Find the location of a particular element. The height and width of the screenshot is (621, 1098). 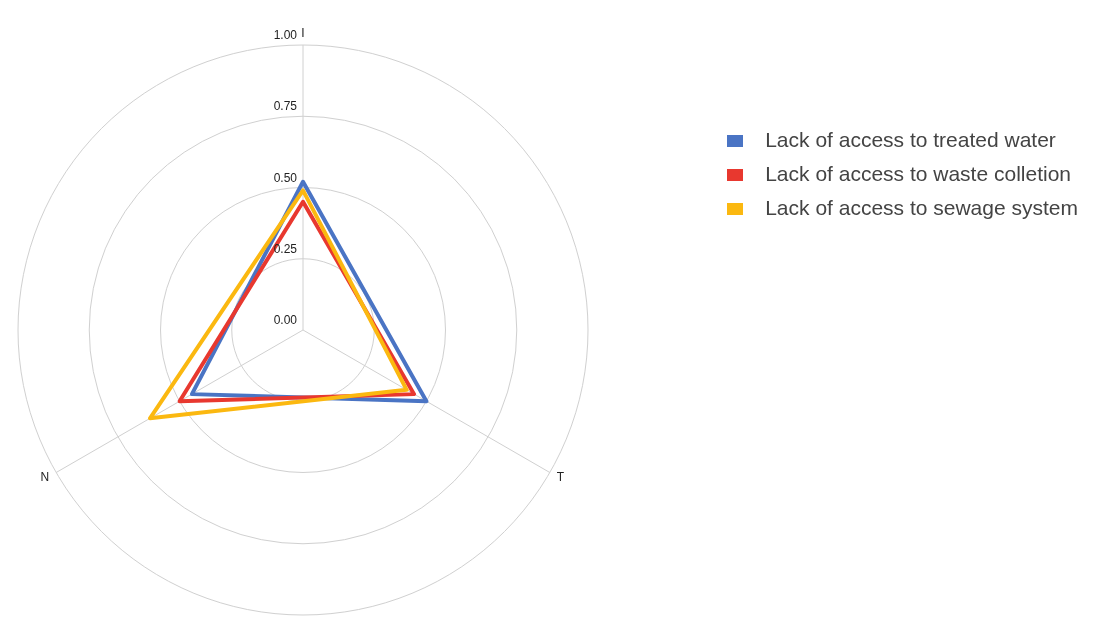

y-tick-label: 0.00 is located at coordinates (285, 320).